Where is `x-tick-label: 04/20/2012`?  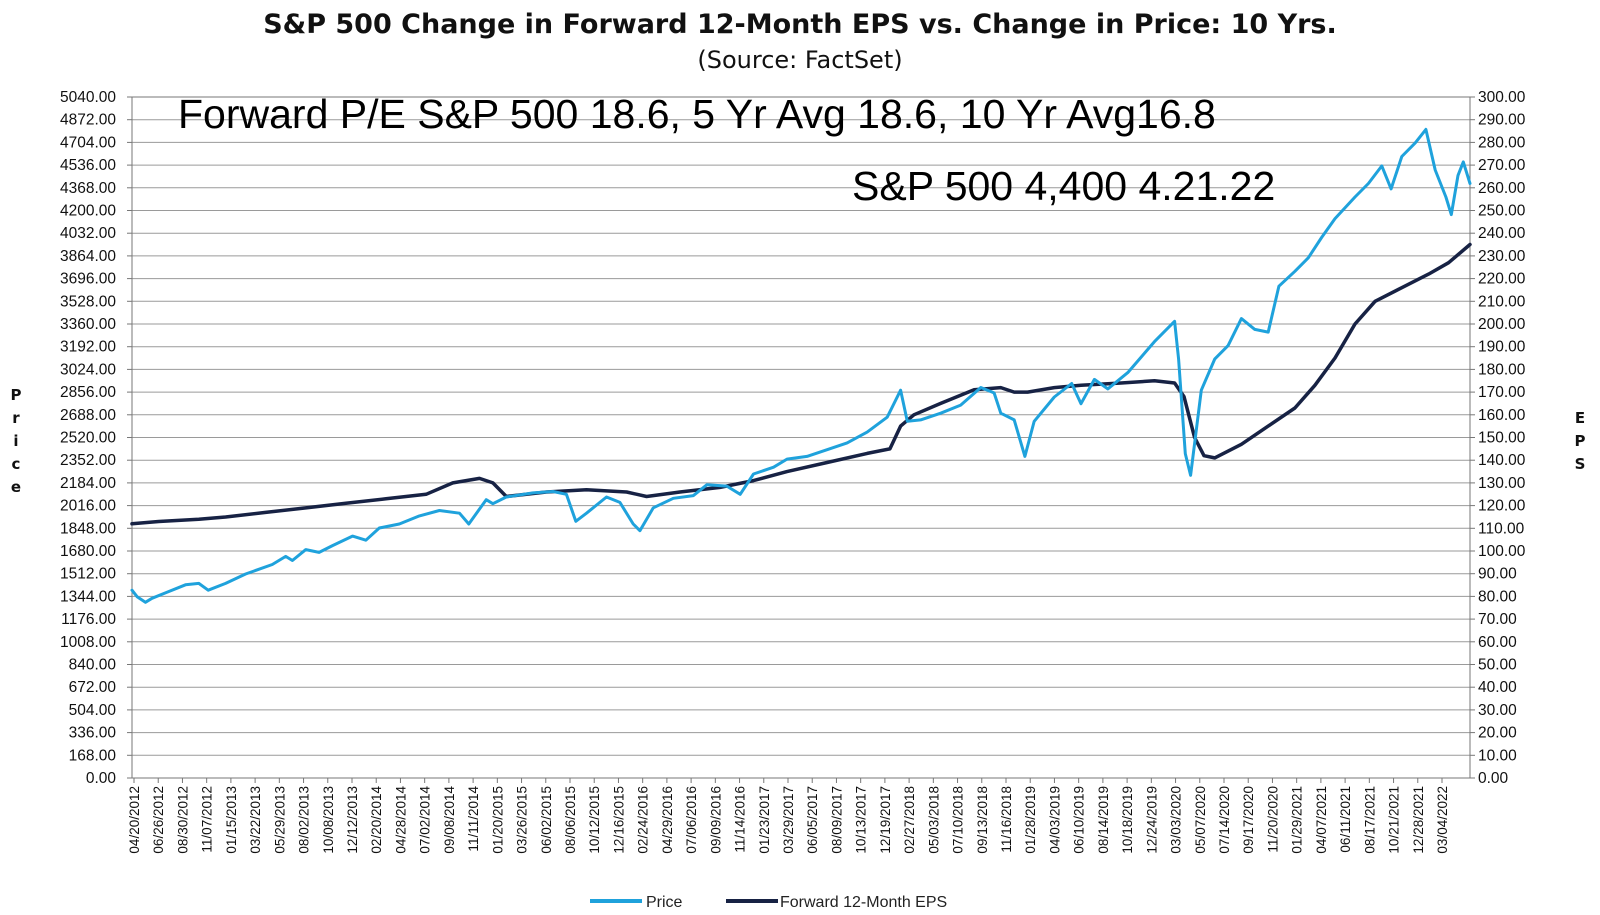
x-tick-label: 04/20/2012 is located at coordinates (134, 820).